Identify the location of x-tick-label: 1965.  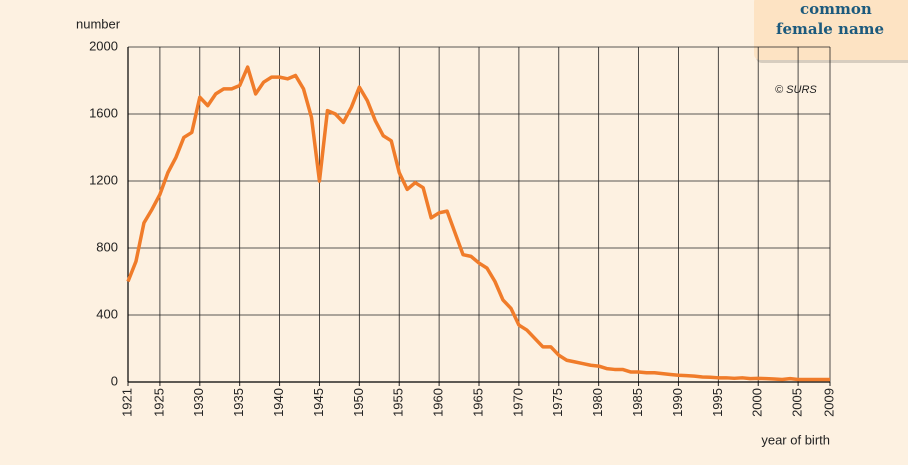
(477, 402).